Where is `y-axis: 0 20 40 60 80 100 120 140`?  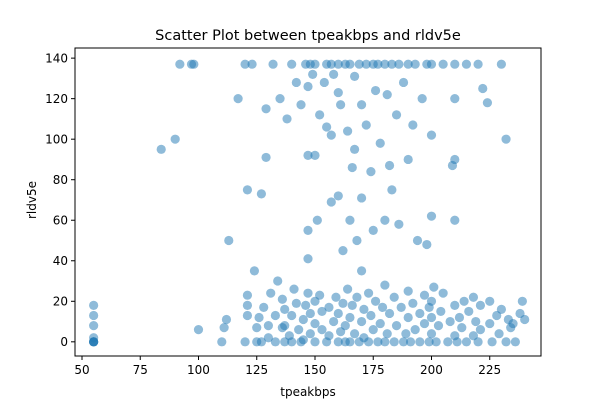
y-axis: 0 20 40 60 80 100 120 140 is located at coordinates (60, 200).